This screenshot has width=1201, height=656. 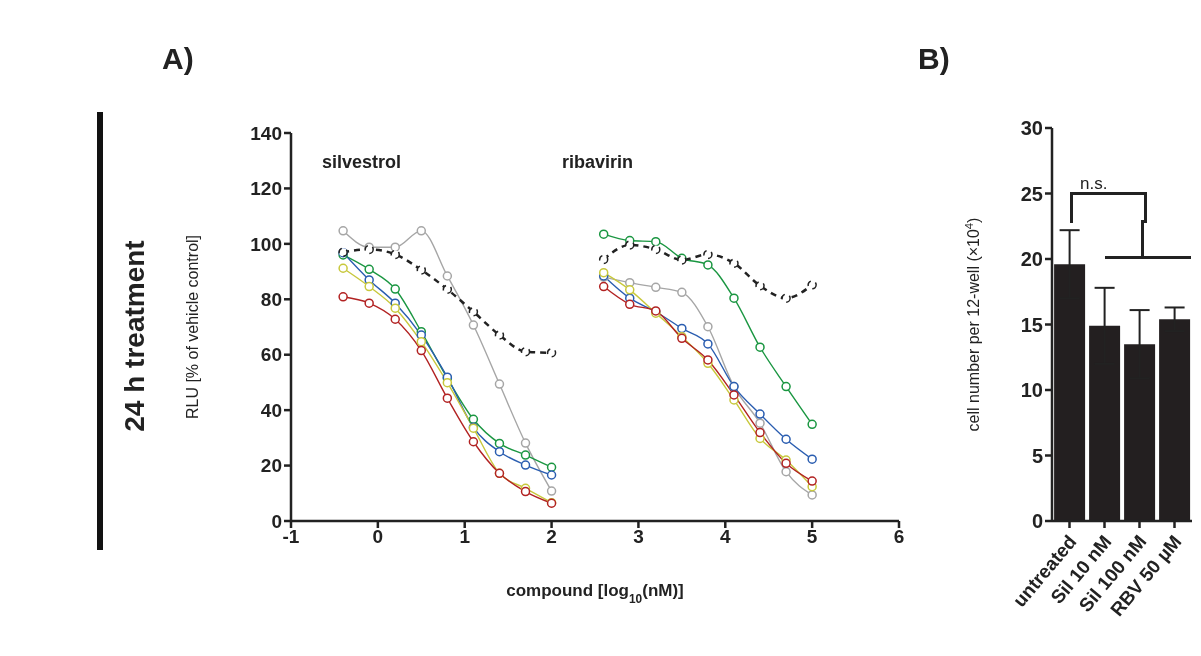 What do you see at coordinates (934, 59) in the screenshot?
I see `chart-title: B)` at bounding box center [934, 59].